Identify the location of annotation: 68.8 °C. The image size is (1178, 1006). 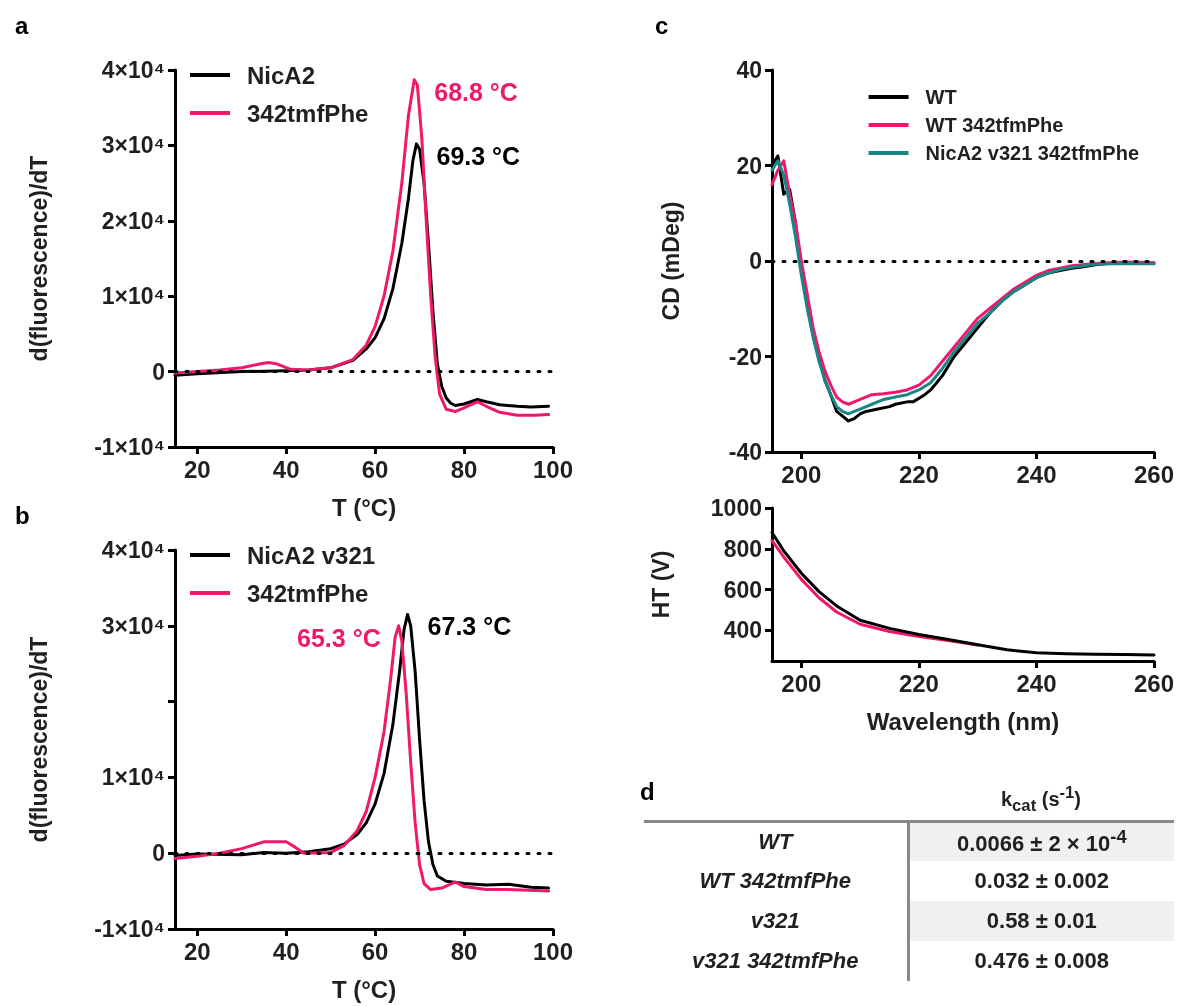
(476, 91).